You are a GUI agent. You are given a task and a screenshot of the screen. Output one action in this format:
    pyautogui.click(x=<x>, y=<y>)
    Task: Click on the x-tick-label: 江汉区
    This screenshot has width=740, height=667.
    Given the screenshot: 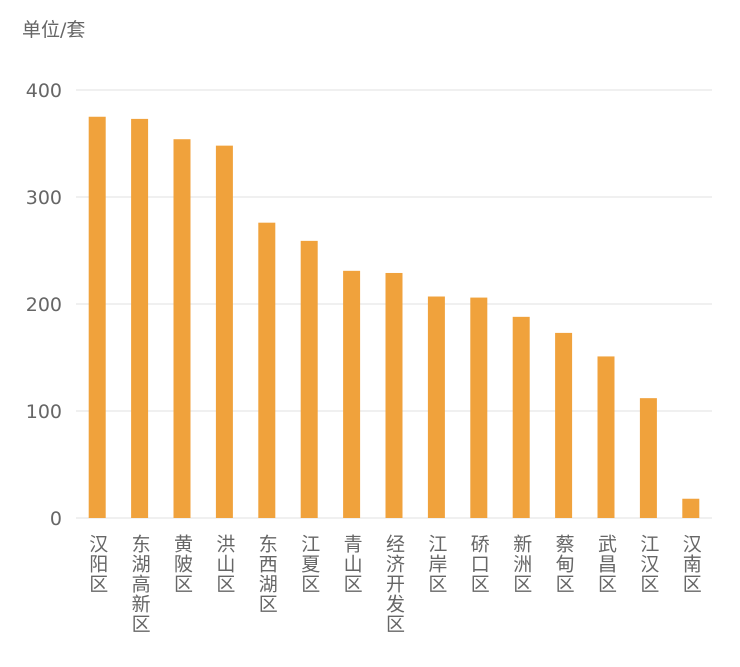 What is the action you would take?
    pyautogui.click(x=648, y=564)
    